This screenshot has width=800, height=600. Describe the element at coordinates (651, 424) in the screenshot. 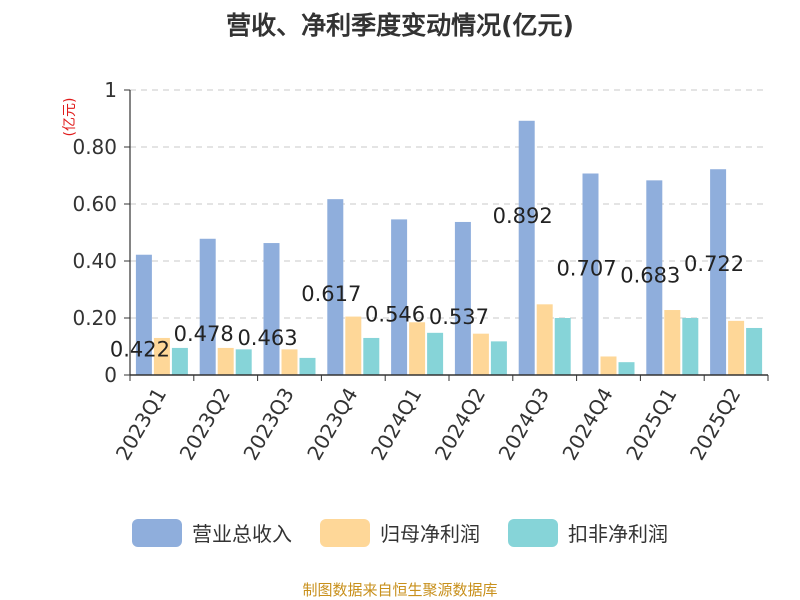

I see `x-category-label: 2025Q1` at that location.